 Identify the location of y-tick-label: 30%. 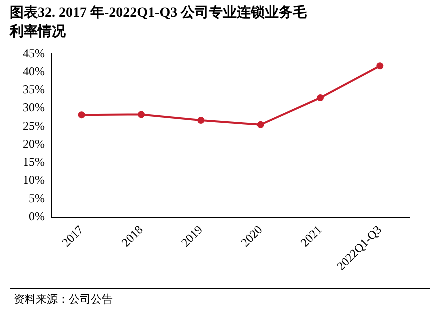
(33, 107).